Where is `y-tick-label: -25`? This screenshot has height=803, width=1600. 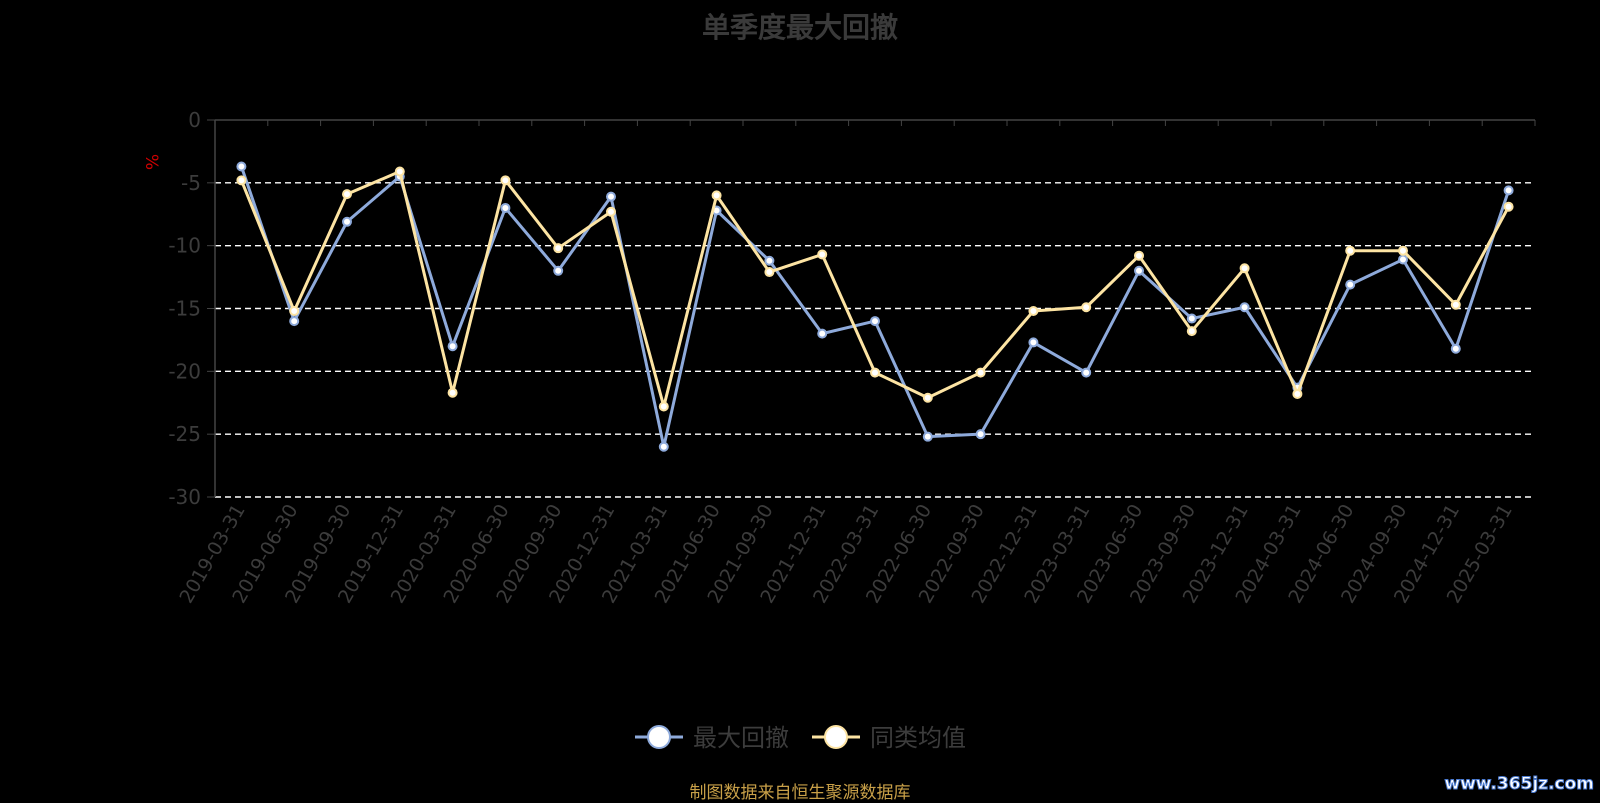
y-tick-label: -25 is located at coordinates (184, 434).